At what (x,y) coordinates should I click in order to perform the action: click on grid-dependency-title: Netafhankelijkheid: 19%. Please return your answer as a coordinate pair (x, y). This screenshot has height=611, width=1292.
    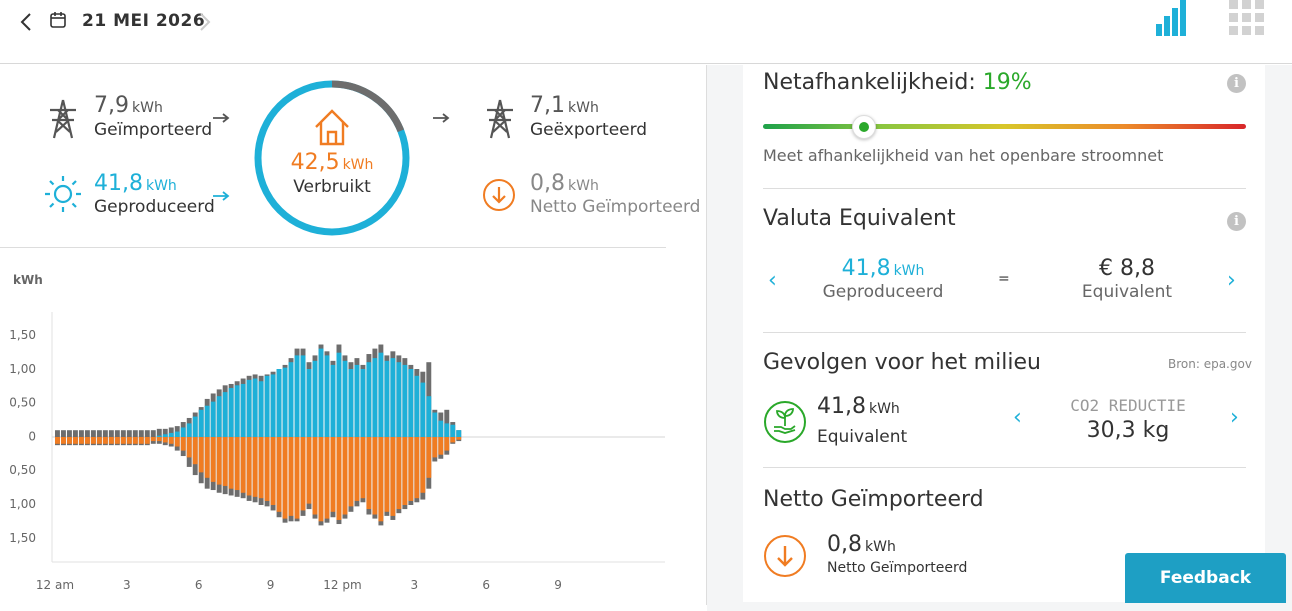
    Looking at the image, I should click on (897, 82).